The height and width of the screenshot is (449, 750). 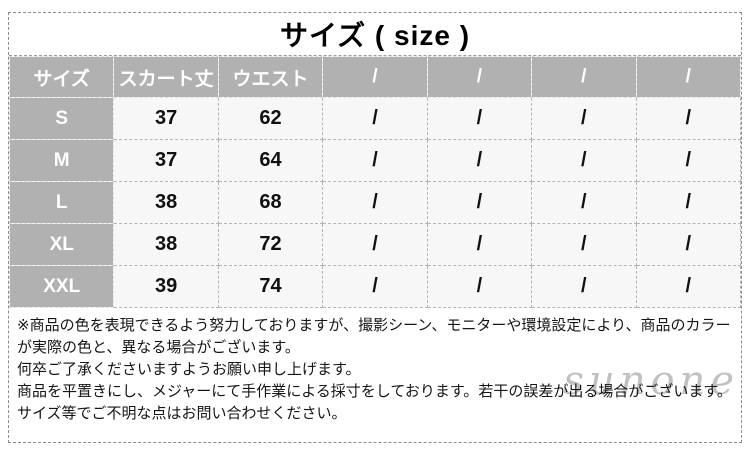 I want to click on size-label-cell: M, so click(x=61, y=160).